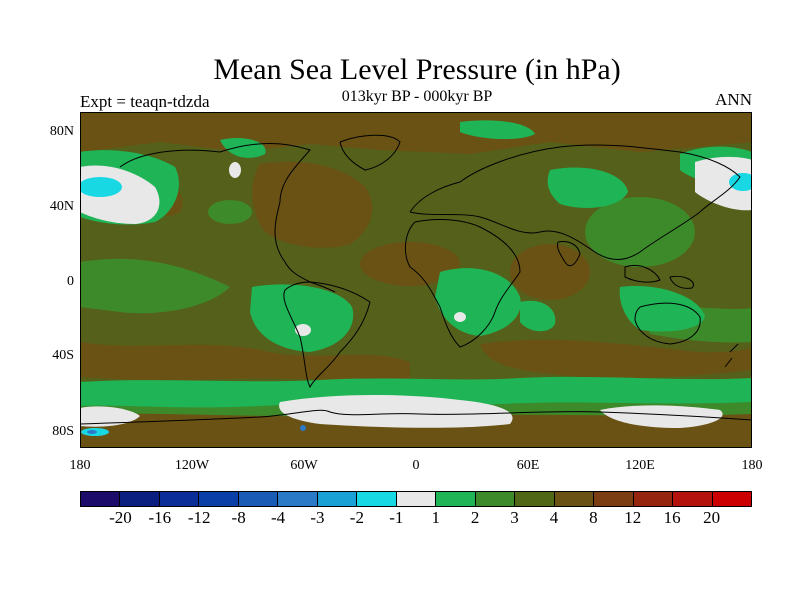 The image size is (800, 600). What do you see at coordinates (70, 281) in the screenshot?
I see `lat-label: 0` at bounding box center [70, 281].